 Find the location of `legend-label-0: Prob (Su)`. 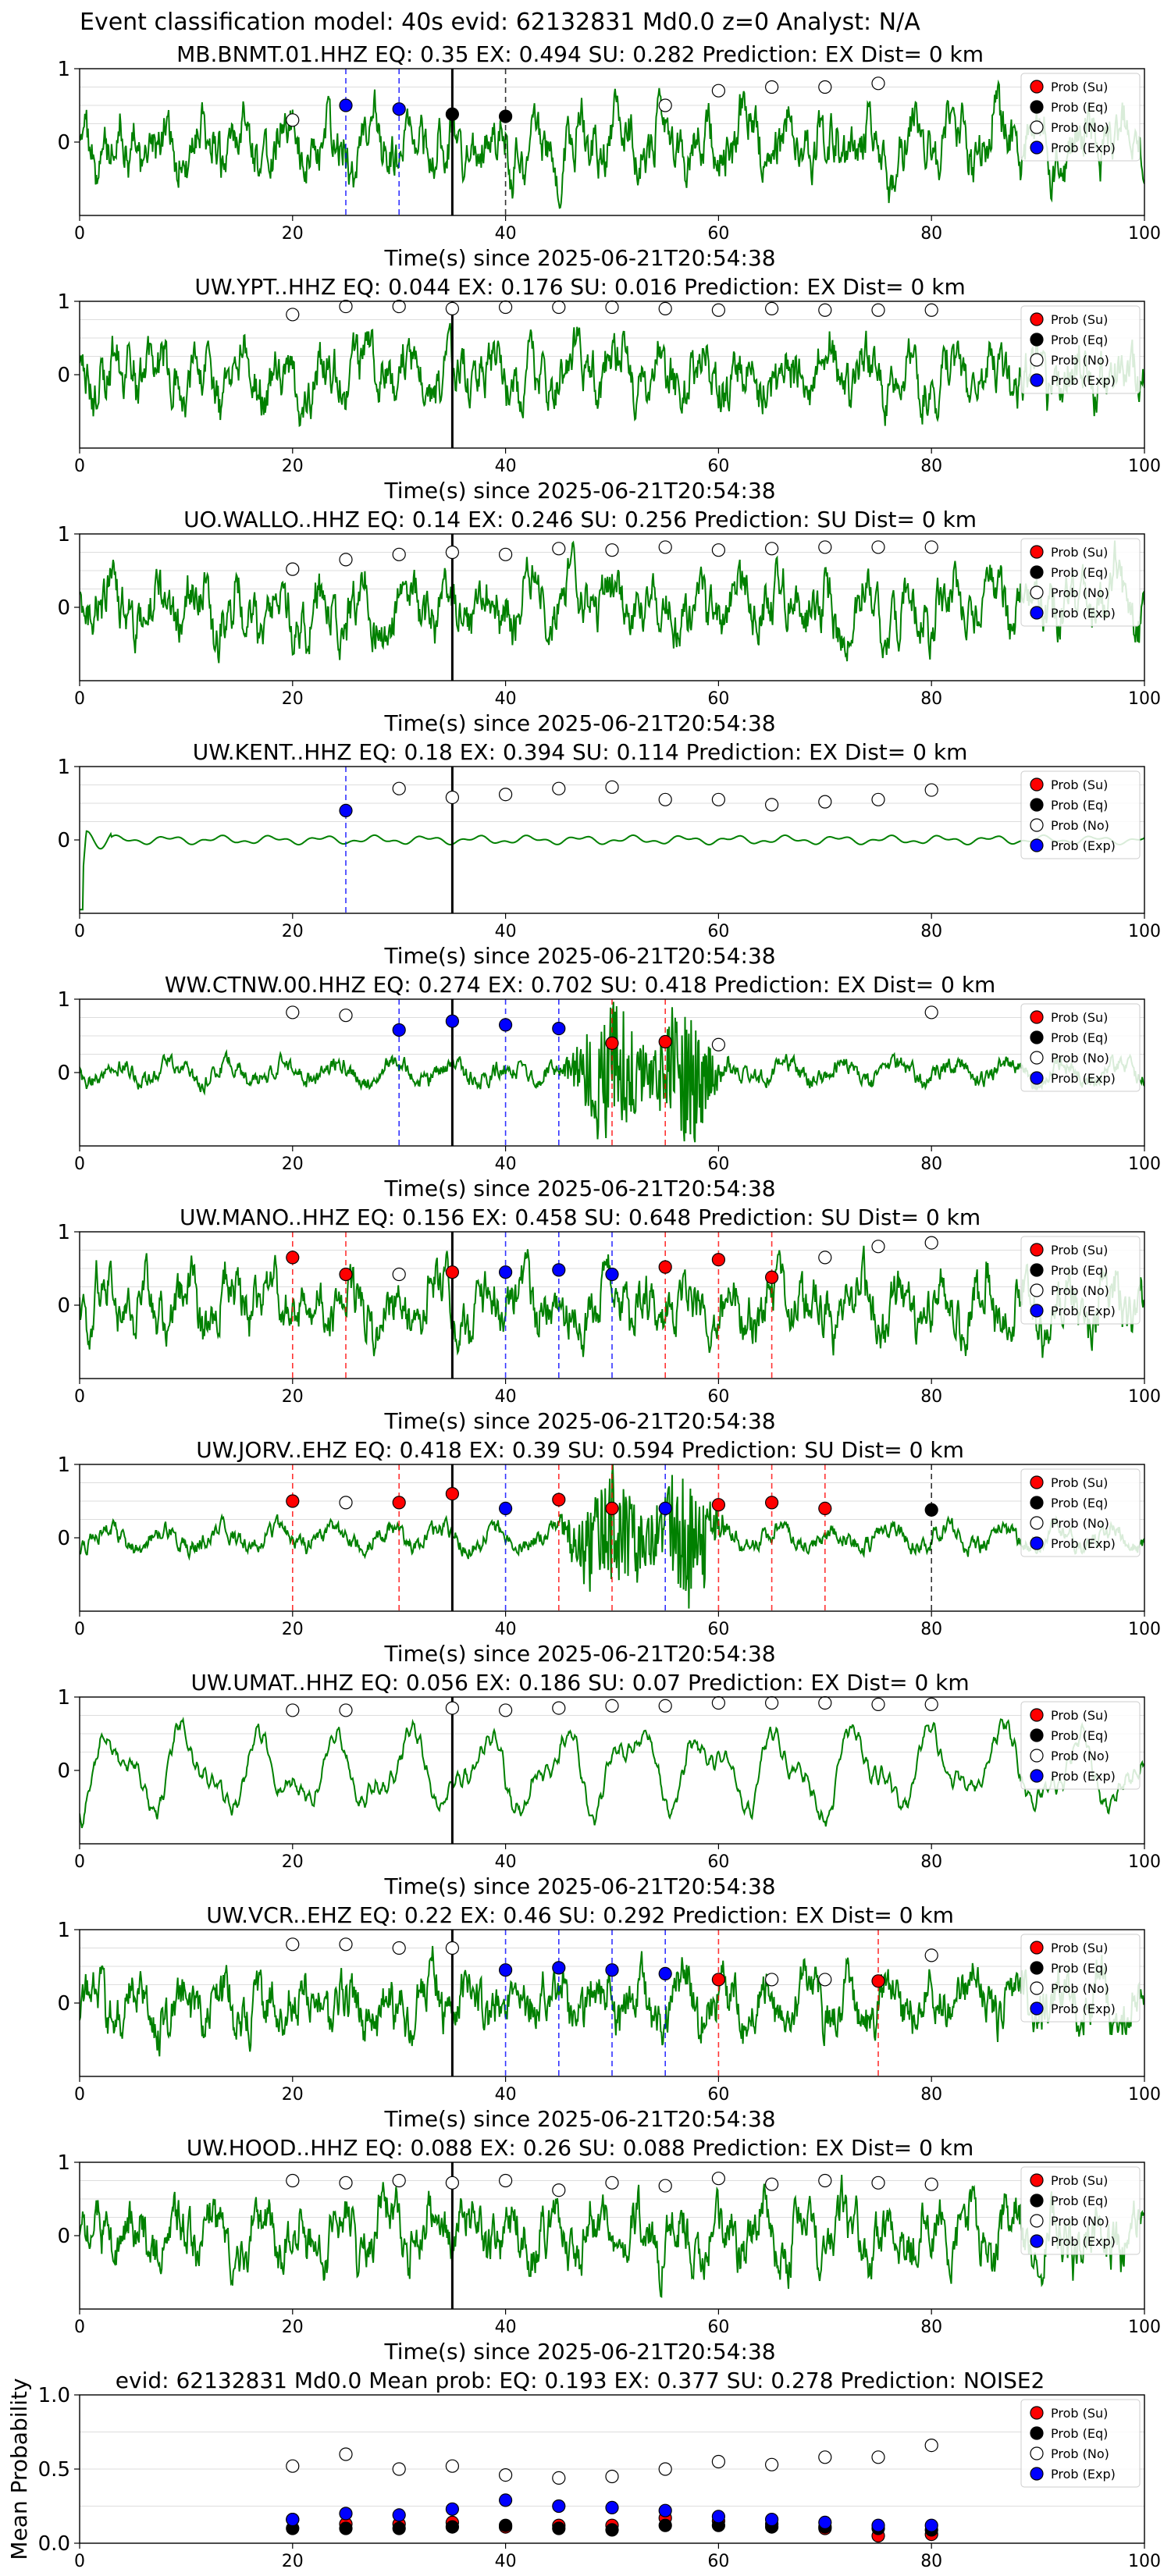

legend-label-0: Prob (Su) is located at coordinates (1079, 2180).